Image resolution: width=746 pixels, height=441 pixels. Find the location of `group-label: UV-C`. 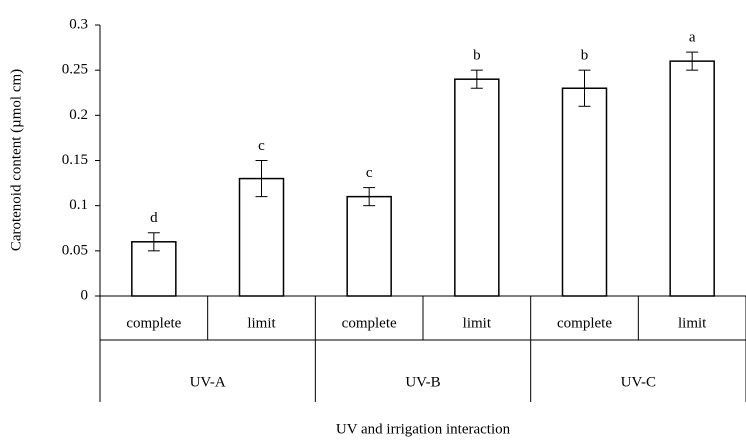

group-label: UV-C is located at coordinates (638, 382).